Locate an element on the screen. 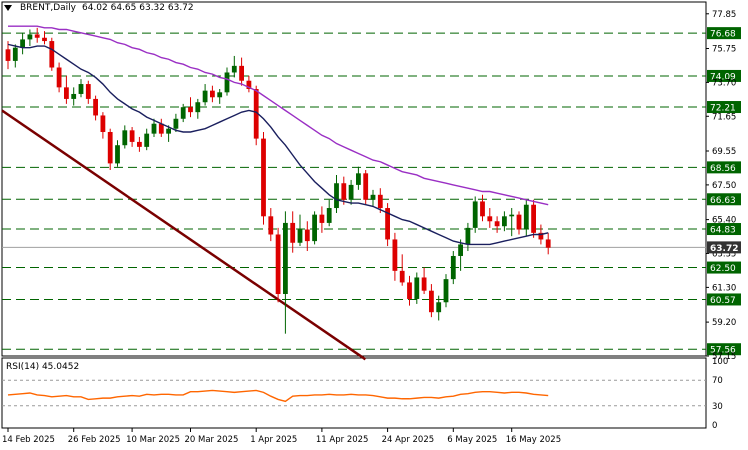  rsi-tick-label: 30 is located at coordinates (717, 407).